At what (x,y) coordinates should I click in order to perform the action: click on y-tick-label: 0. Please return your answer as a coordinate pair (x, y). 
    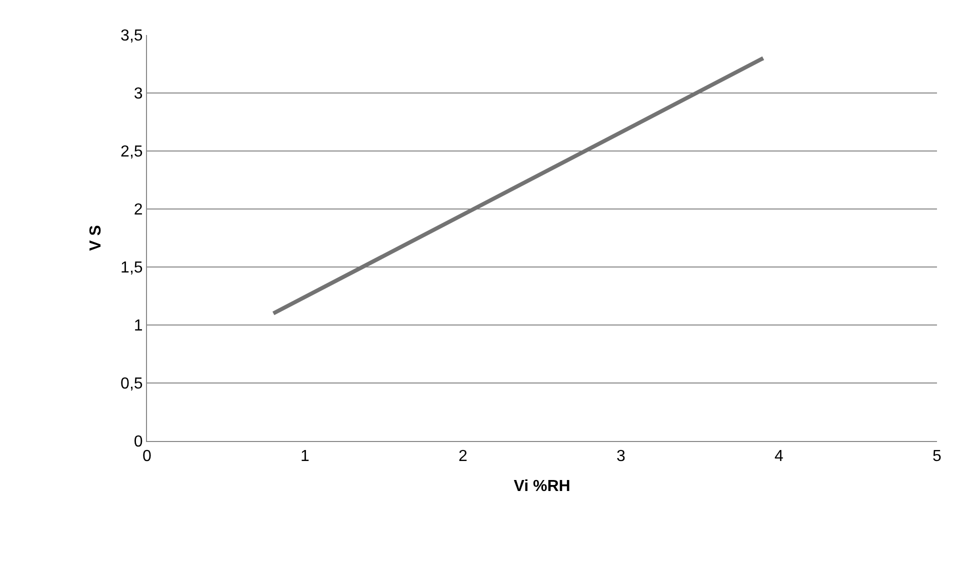
    Looking at the image, I should click on (138, 442).